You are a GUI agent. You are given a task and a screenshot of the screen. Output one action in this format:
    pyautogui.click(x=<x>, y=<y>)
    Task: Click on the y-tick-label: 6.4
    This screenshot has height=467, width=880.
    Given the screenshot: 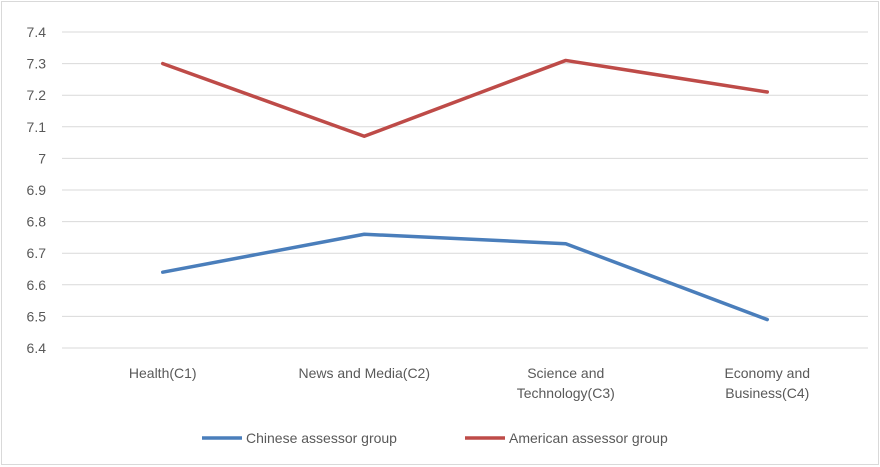 What is the action you would take?
    pyautogui.click(x=37, y=348)
    